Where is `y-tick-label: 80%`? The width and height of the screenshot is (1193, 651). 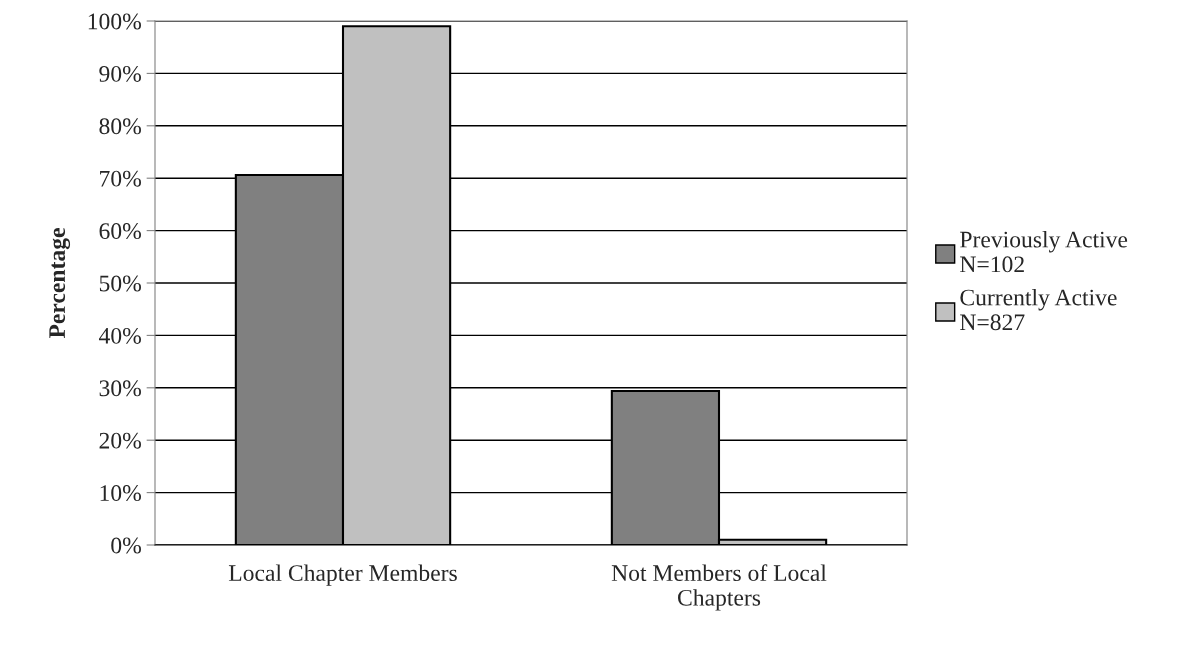 y-tick-label: 80% is located at coordinates (120, 126).